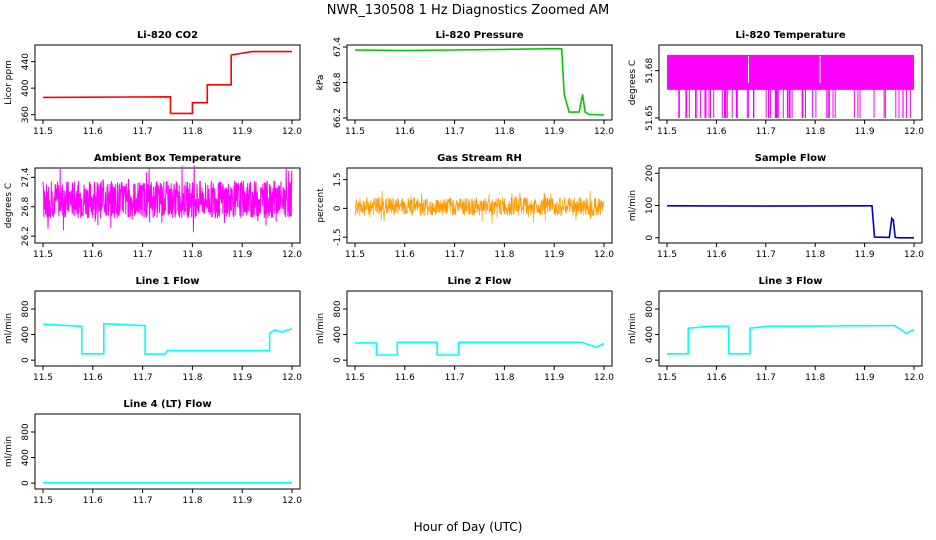  Describe the element at coordinates (791, 158) in the screenshot. I see `panel-title: Sample Flow` at that location.